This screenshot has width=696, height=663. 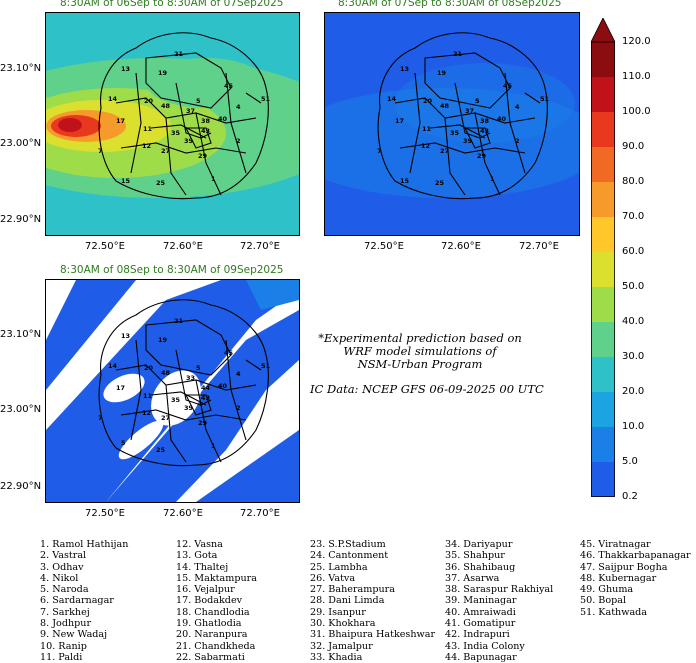 I want to click on colorbar-tick-label: 40.0, so click(x=633, y=321).